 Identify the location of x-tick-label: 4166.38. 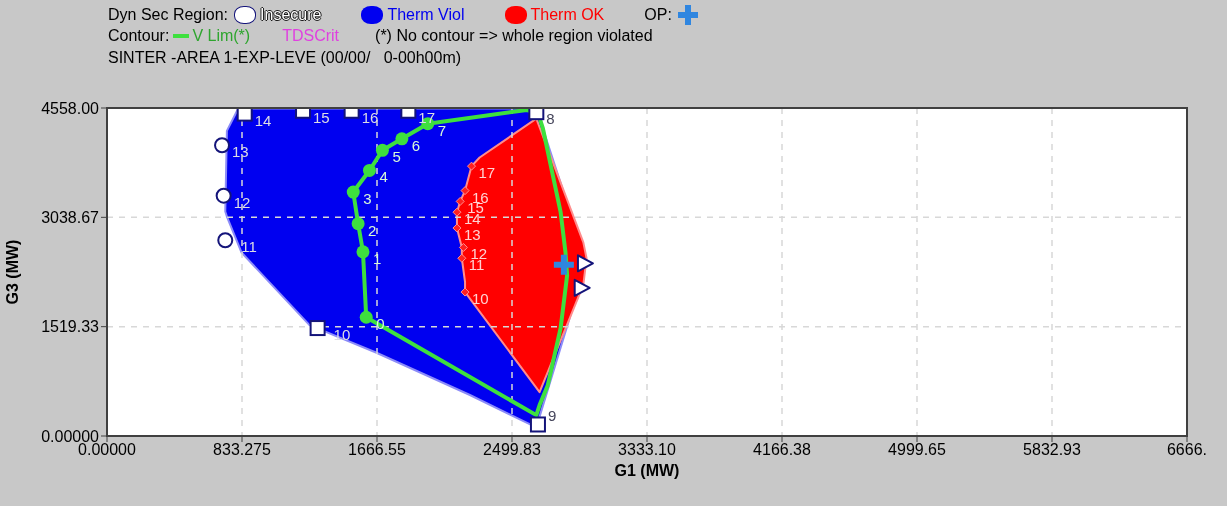
(782, 450).